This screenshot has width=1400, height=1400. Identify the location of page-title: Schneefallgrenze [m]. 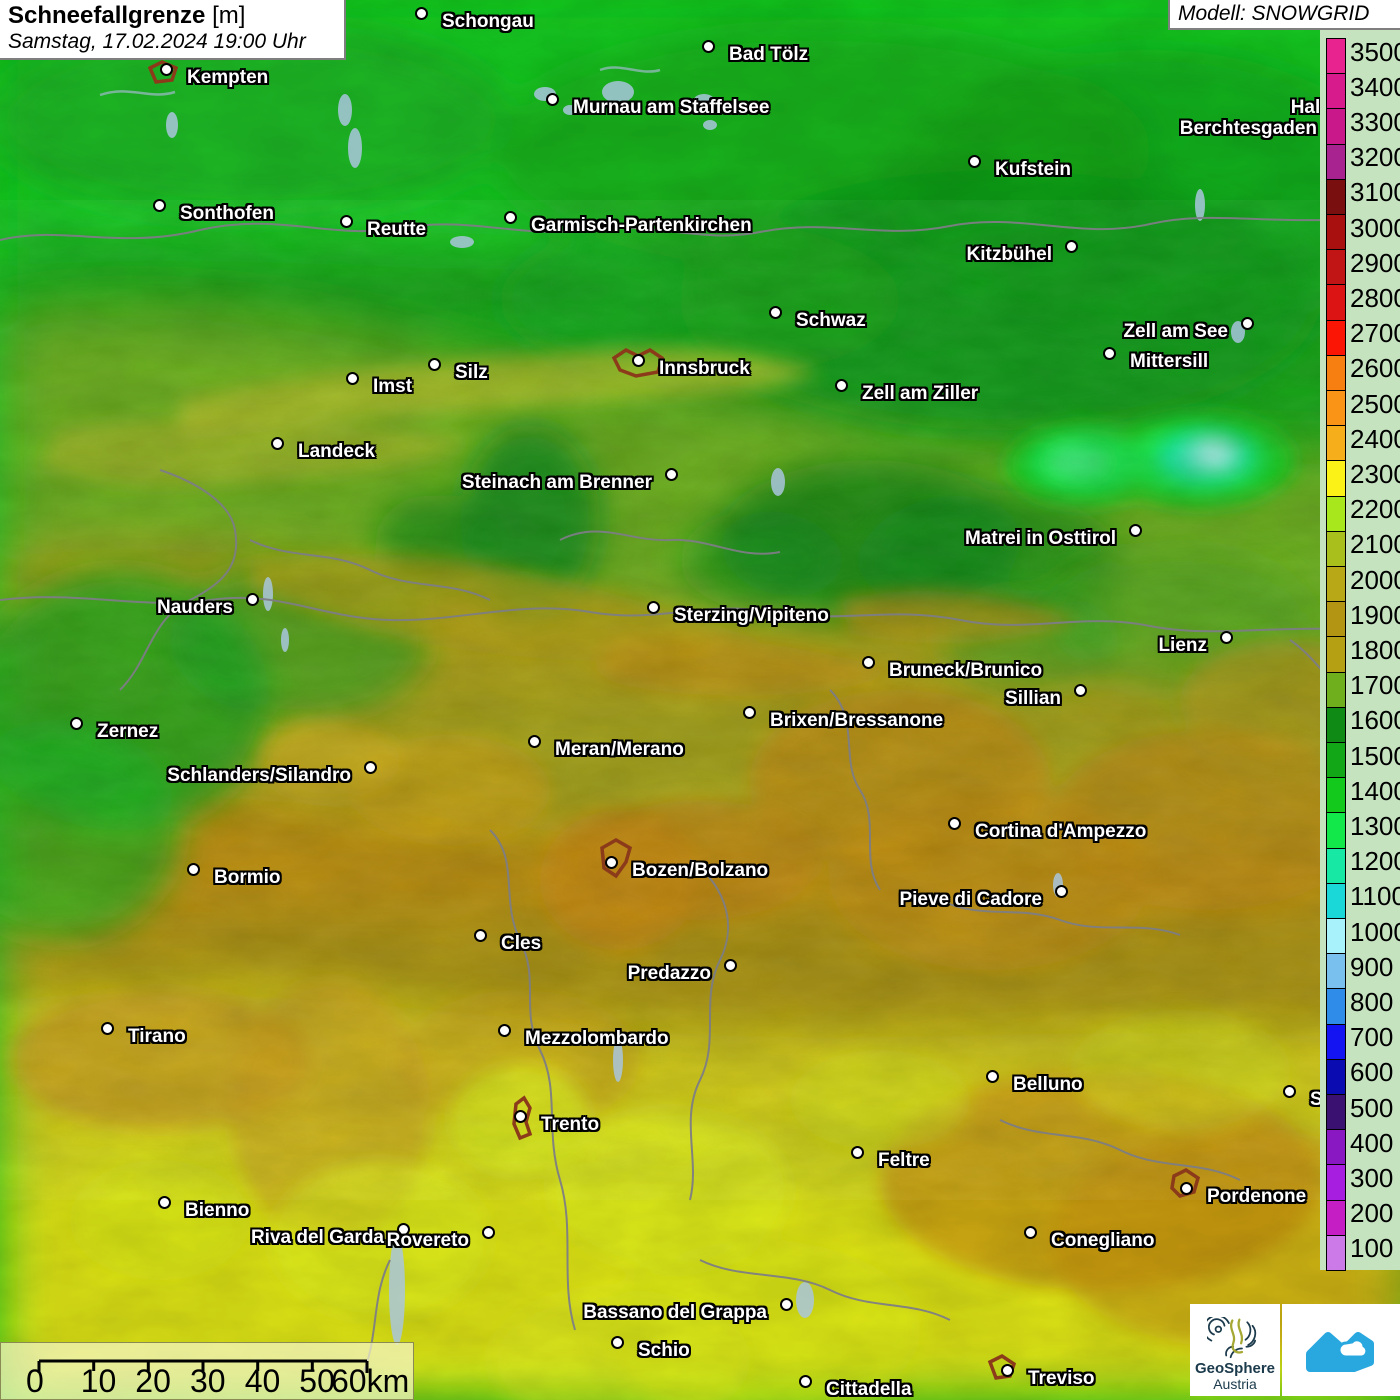
(173, 15).